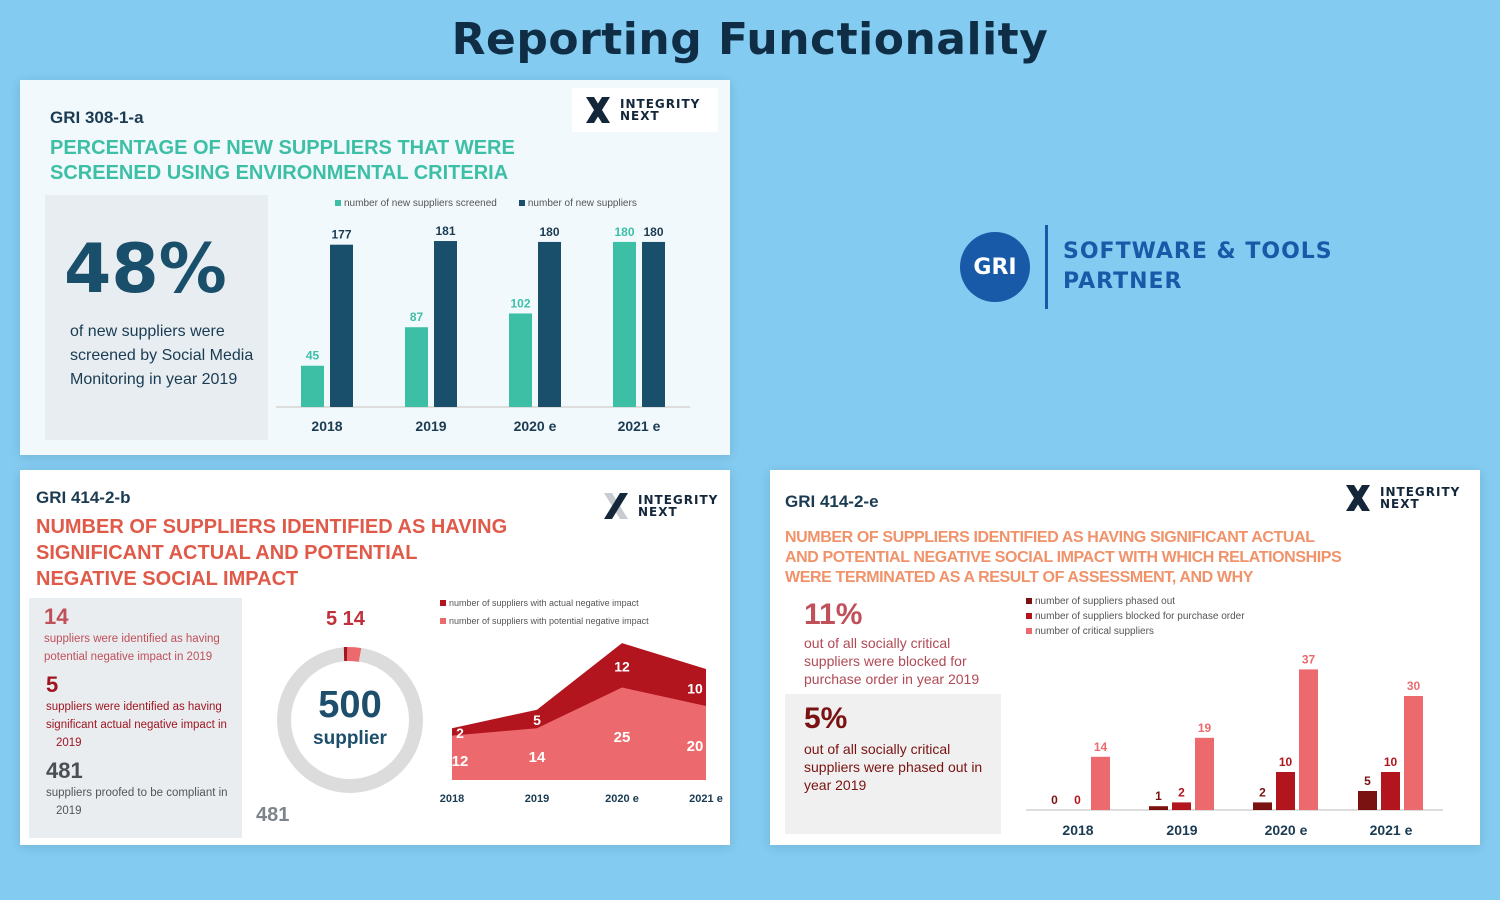 This screenshot has height=900, width=1500. Describe the element at coordinates (341, 235) in the screenshot. I see `bar-value-label: 177` at that location.